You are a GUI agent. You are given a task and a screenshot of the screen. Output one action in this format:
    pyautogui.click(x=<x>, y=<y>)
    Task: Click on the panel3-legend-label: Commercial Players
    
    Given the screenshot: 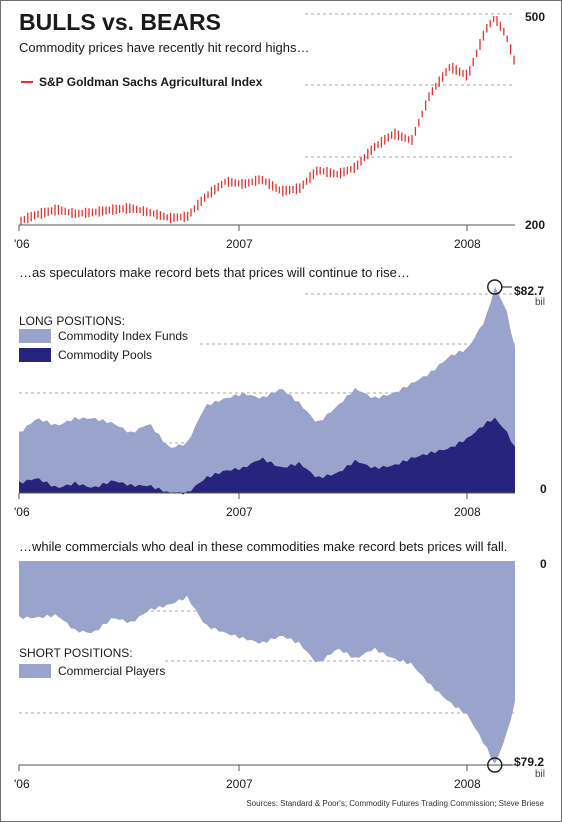 What is the action you would take?
    pyautogui.click(x=111, y=671)
    